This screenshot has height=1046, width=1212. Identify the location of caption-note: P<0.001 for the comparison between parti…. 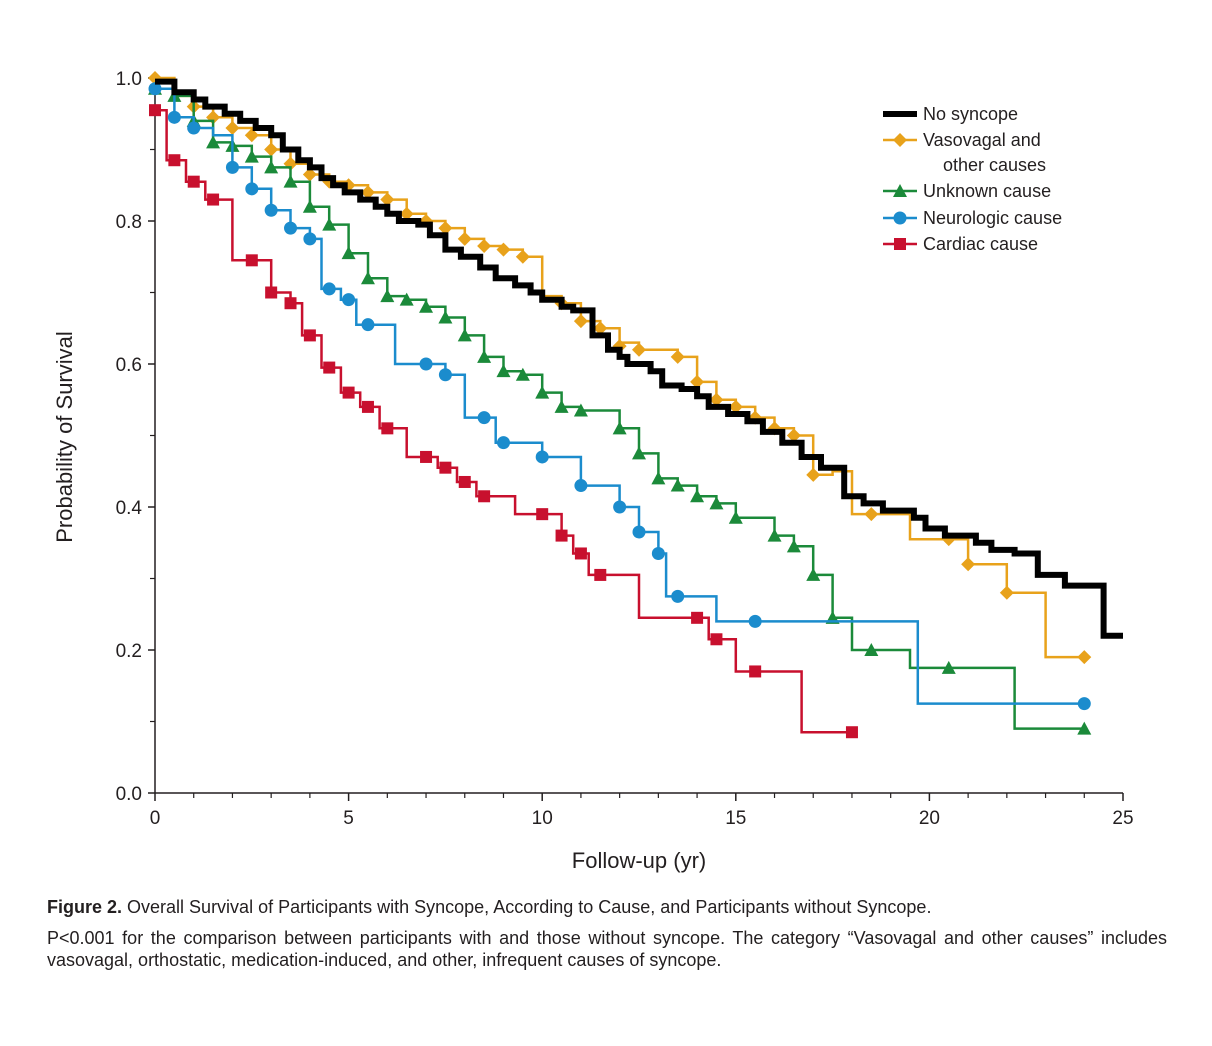
(607, 949).